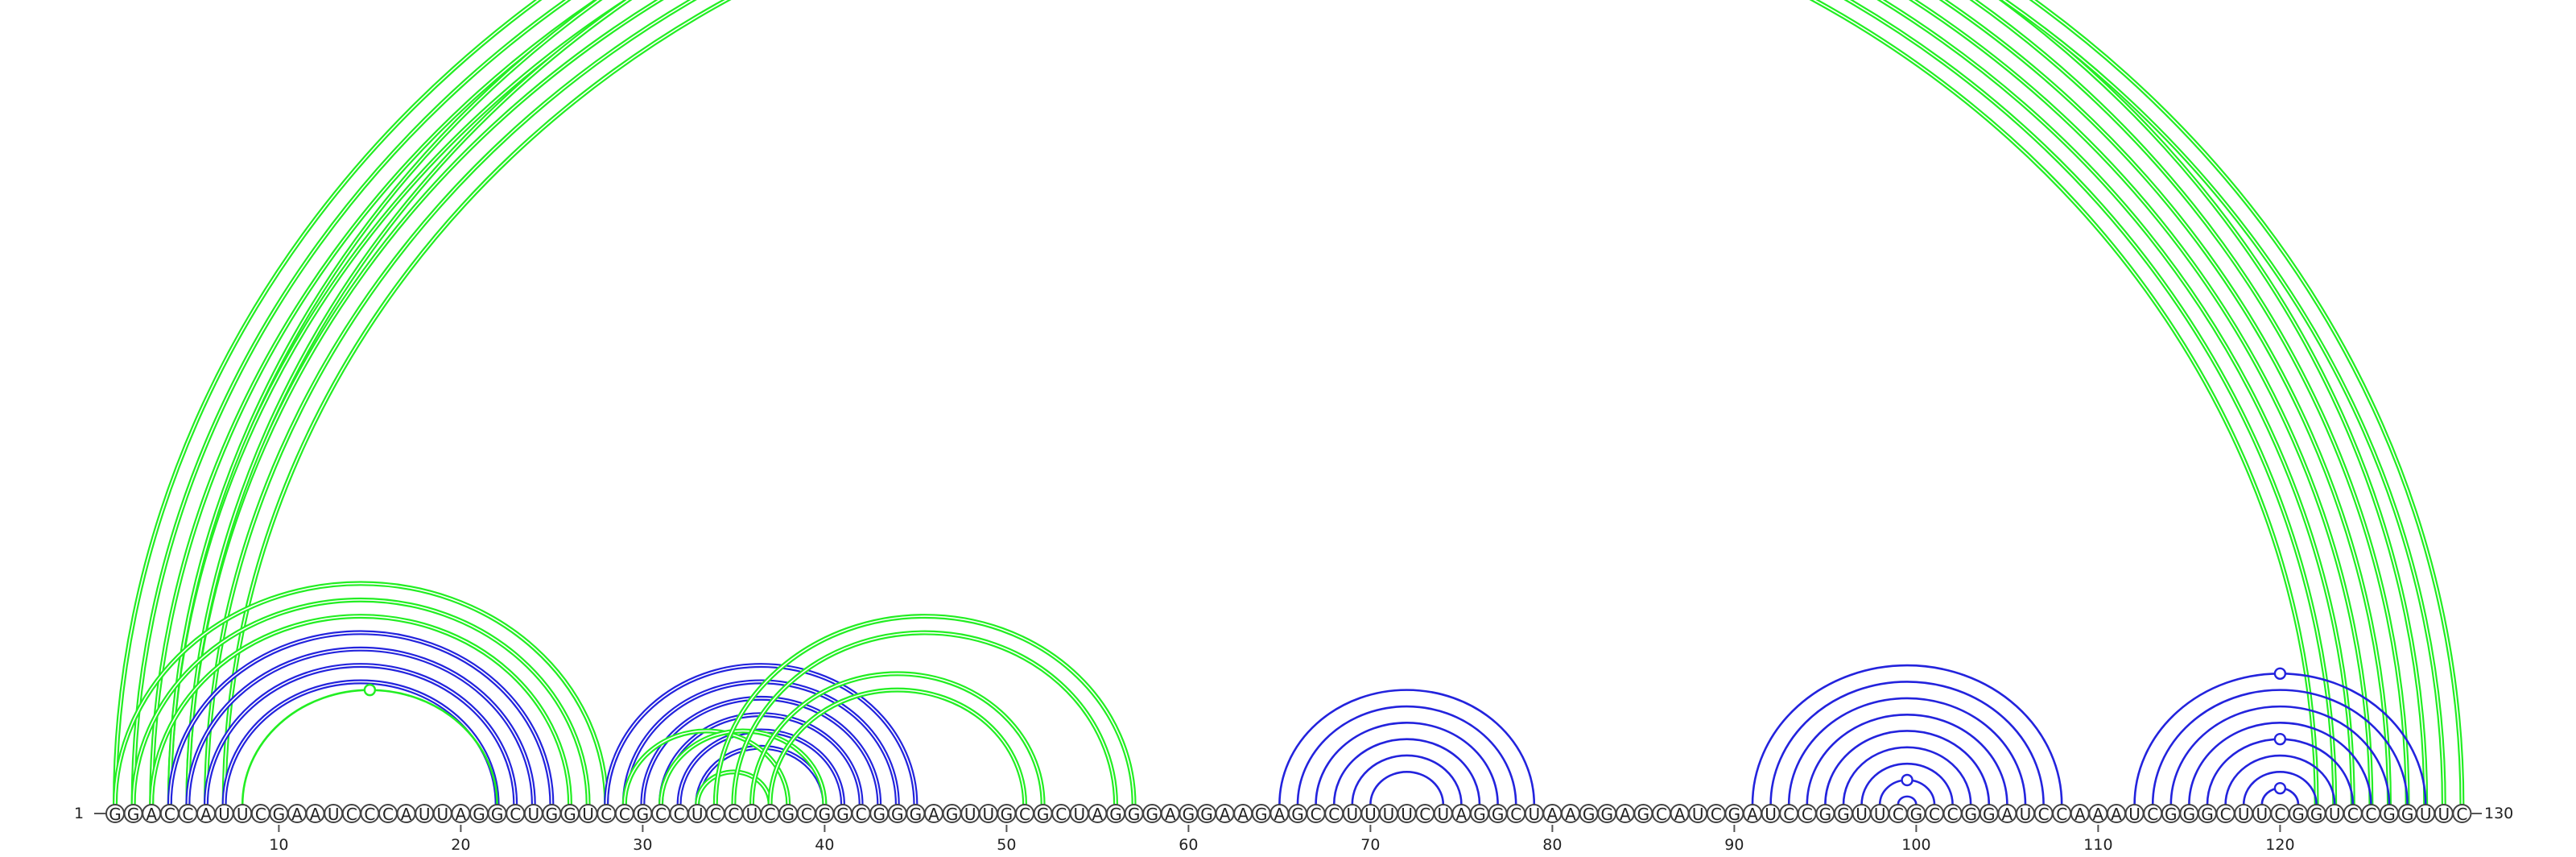  Describe the element at coordinates (824, 845) in the screenshot. I see `axis-tick-label: 40` at that location.